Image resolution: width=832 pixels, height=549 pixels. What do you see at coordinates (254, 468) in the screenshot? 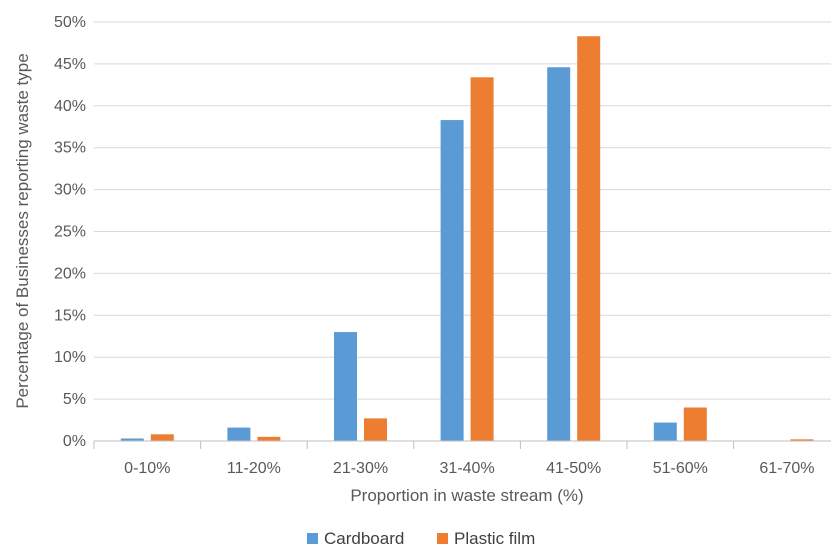
I see `x-tick-label: 11-20%` at bounding box center [254, 468].